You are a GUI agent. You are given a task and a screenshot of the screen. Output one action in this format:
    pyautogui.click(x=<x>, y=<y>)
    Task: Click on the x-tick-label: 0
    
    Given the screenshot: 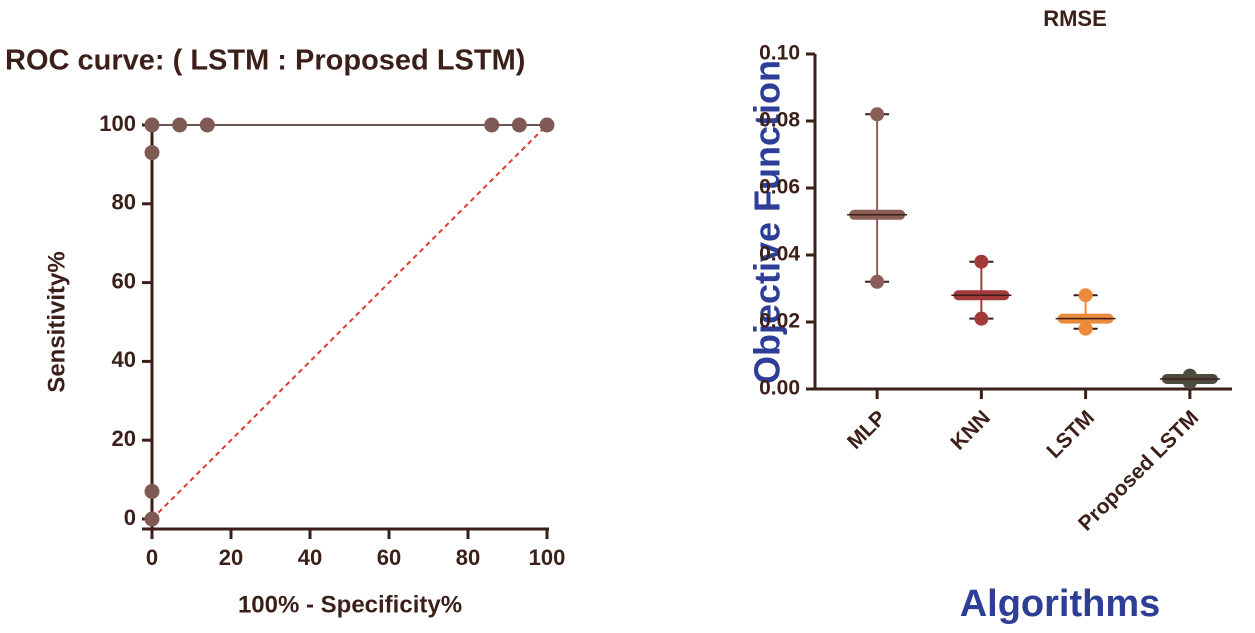 What is the action you would take?
    pyautogui.click(x=152, y=557)
    